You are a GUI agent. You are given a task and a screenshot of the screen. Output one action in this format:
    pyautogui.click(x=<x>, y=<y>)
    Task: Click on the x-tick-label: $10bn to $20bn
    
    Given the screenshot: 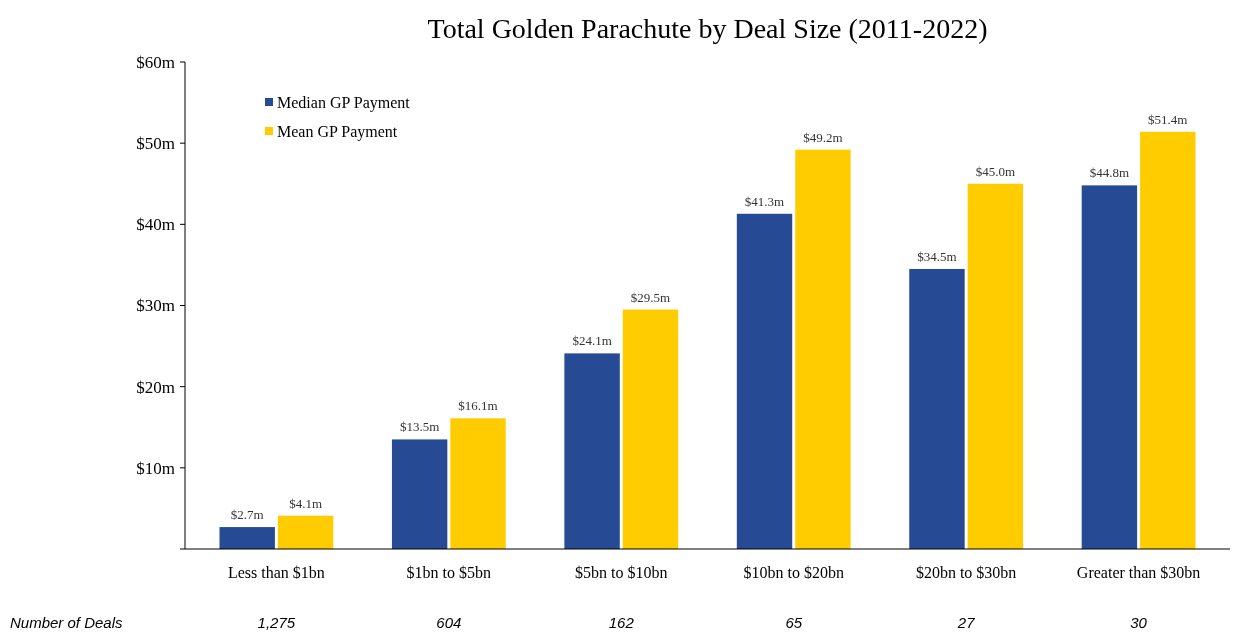 What is the action you would take?
    pyautogui.click(x=793, y=572)
    